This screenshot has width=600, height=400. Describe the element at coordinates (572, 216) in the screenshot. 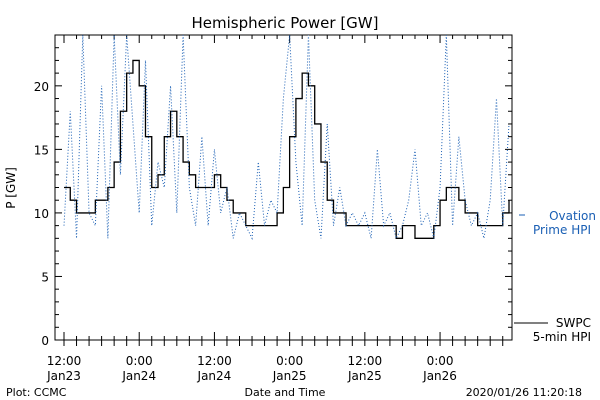

I see `legend-ovation-line1: Ovation` at that location.